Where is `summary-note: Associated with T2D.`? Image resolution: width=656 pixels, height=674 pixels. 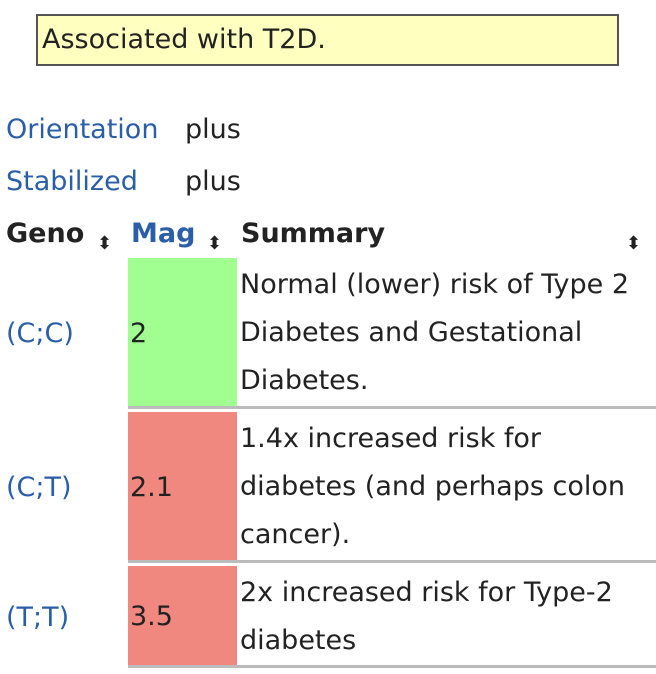 summary-note: Associated with T2D. is located at coordinates (327, 40).